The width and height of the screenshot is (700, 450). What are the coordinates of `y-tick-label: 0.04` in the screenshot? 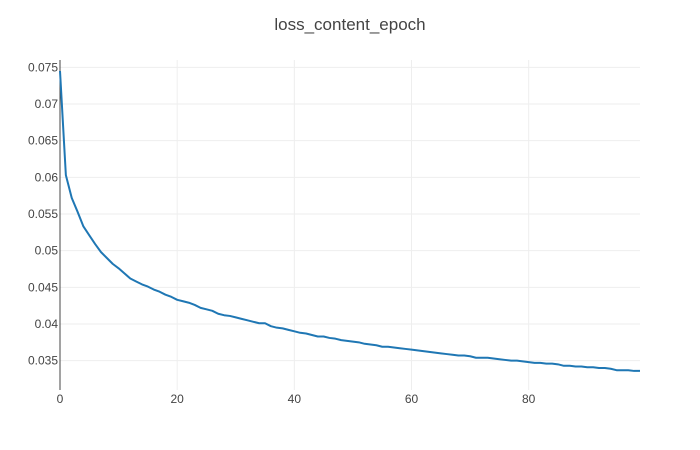 It's located at (47, 324).